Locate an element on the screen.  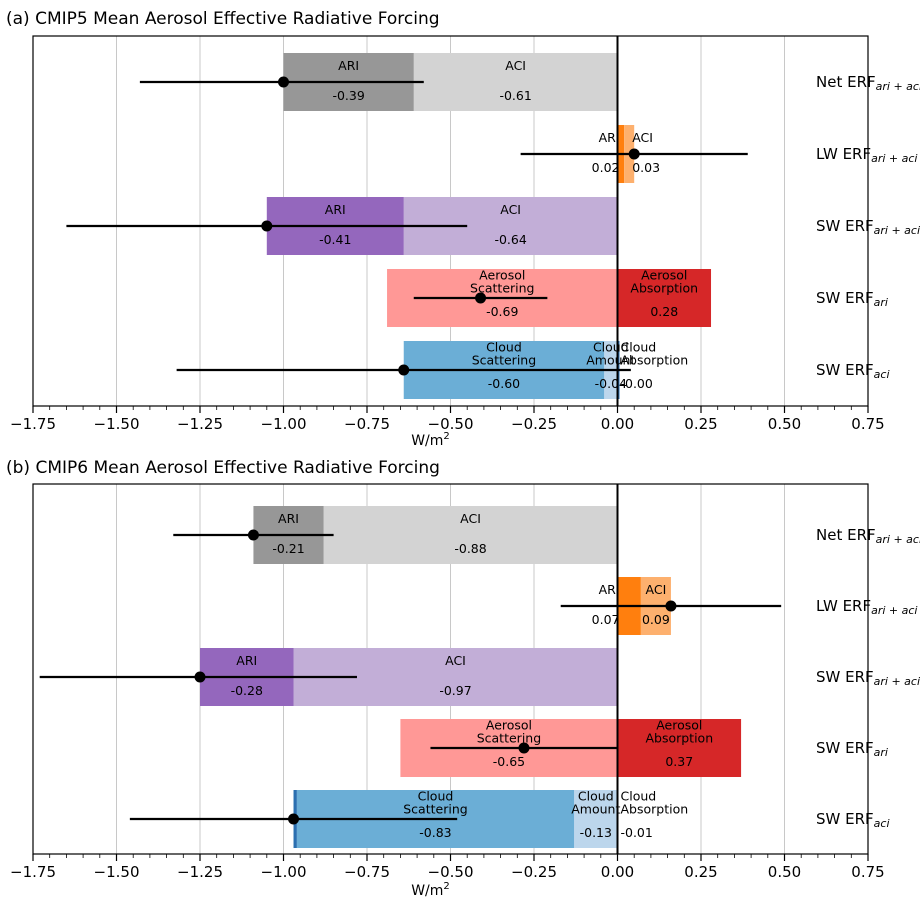
bar-value-label: 0.03 is located at coordinates (646, 167).